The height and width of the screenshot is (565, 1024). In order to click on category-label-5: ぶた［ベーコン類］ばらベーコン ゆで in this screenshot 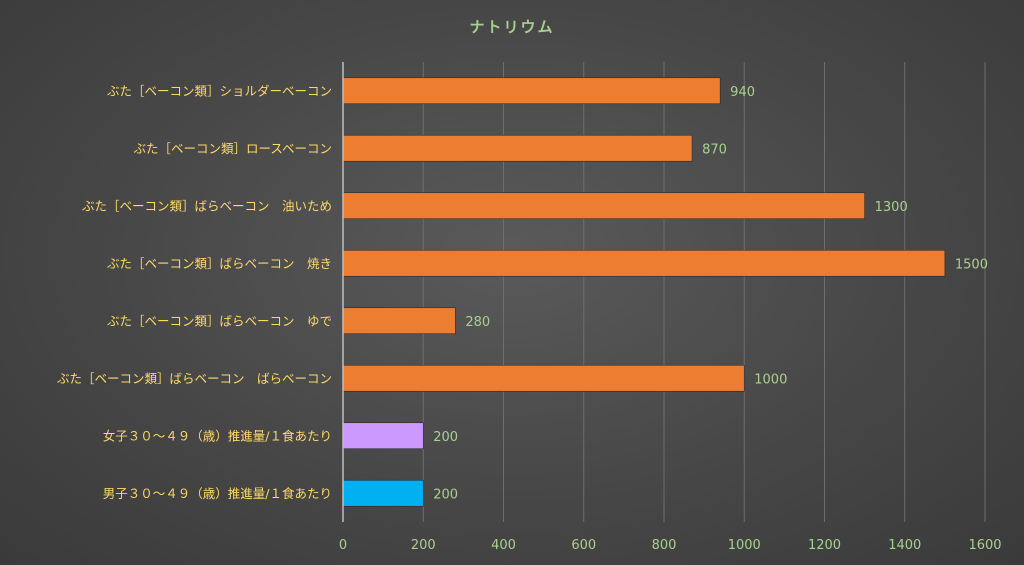, I will do `click(219, 320)`.